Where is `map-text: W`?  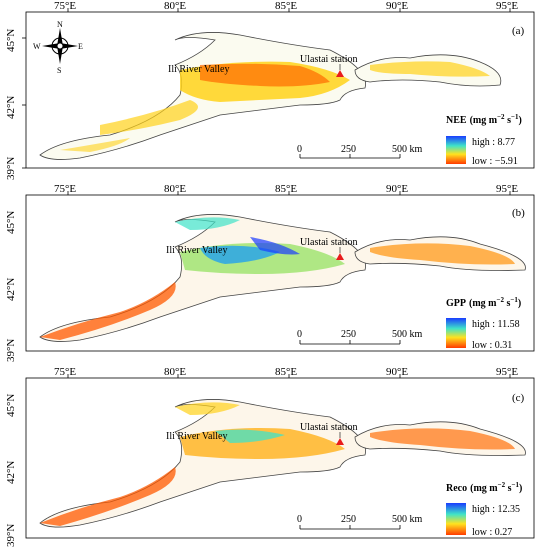 map-text: W is located at coordinates (37, 46).